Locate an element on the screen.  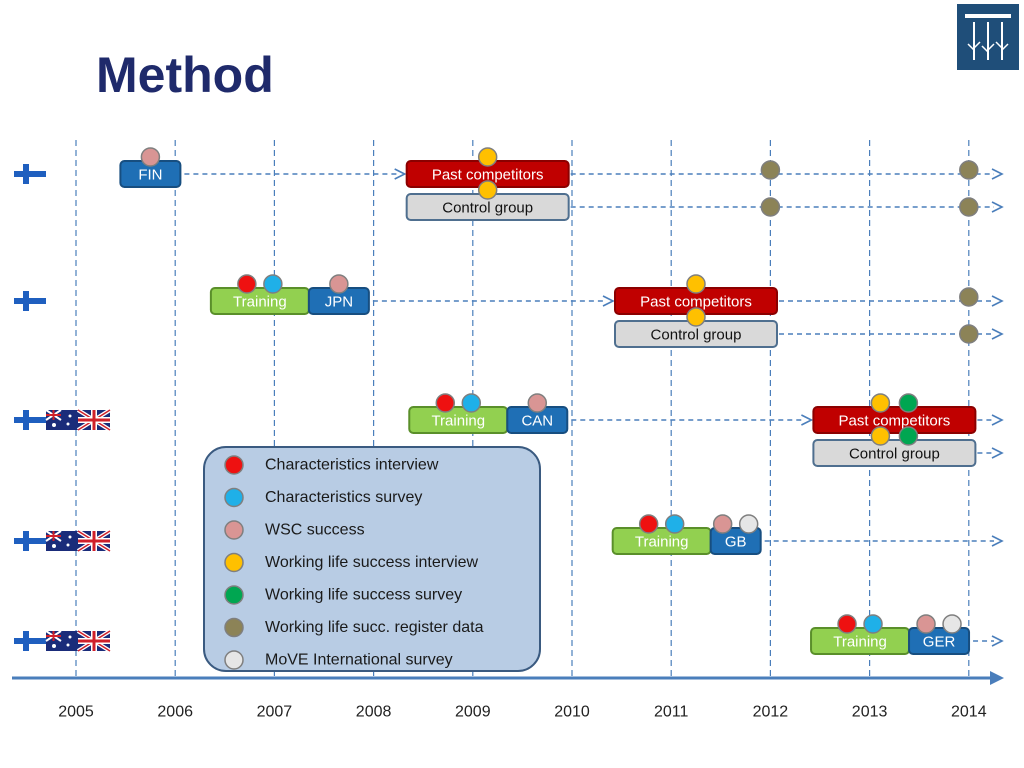
legend-pink-dot is located at coordinates (234, 530).